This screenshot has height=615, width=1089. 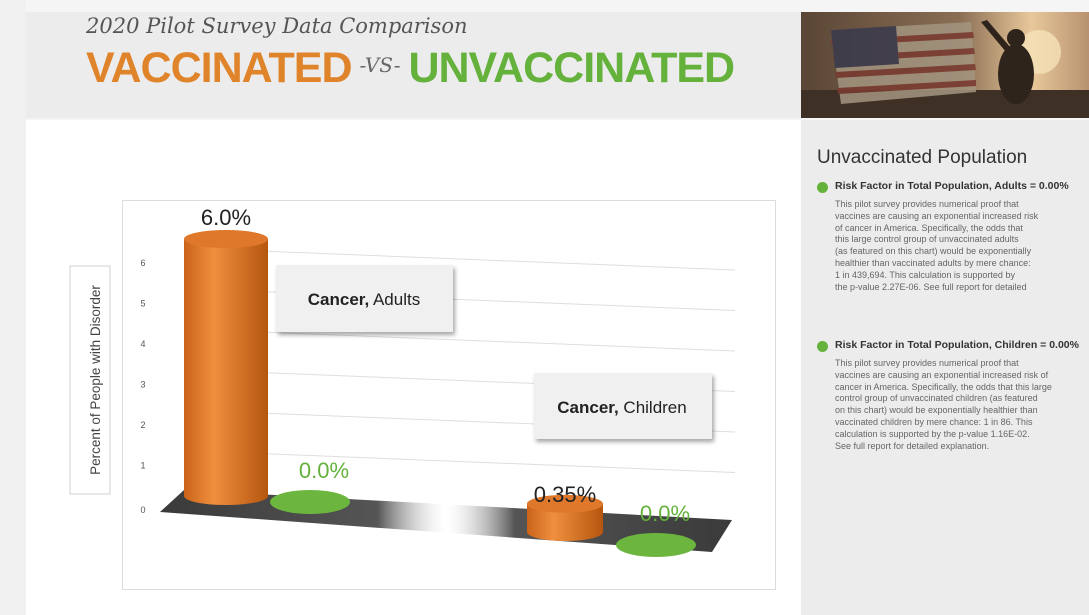 I want to click on category-label-children-text: Cancer, Children, so click(x=621, y=407).